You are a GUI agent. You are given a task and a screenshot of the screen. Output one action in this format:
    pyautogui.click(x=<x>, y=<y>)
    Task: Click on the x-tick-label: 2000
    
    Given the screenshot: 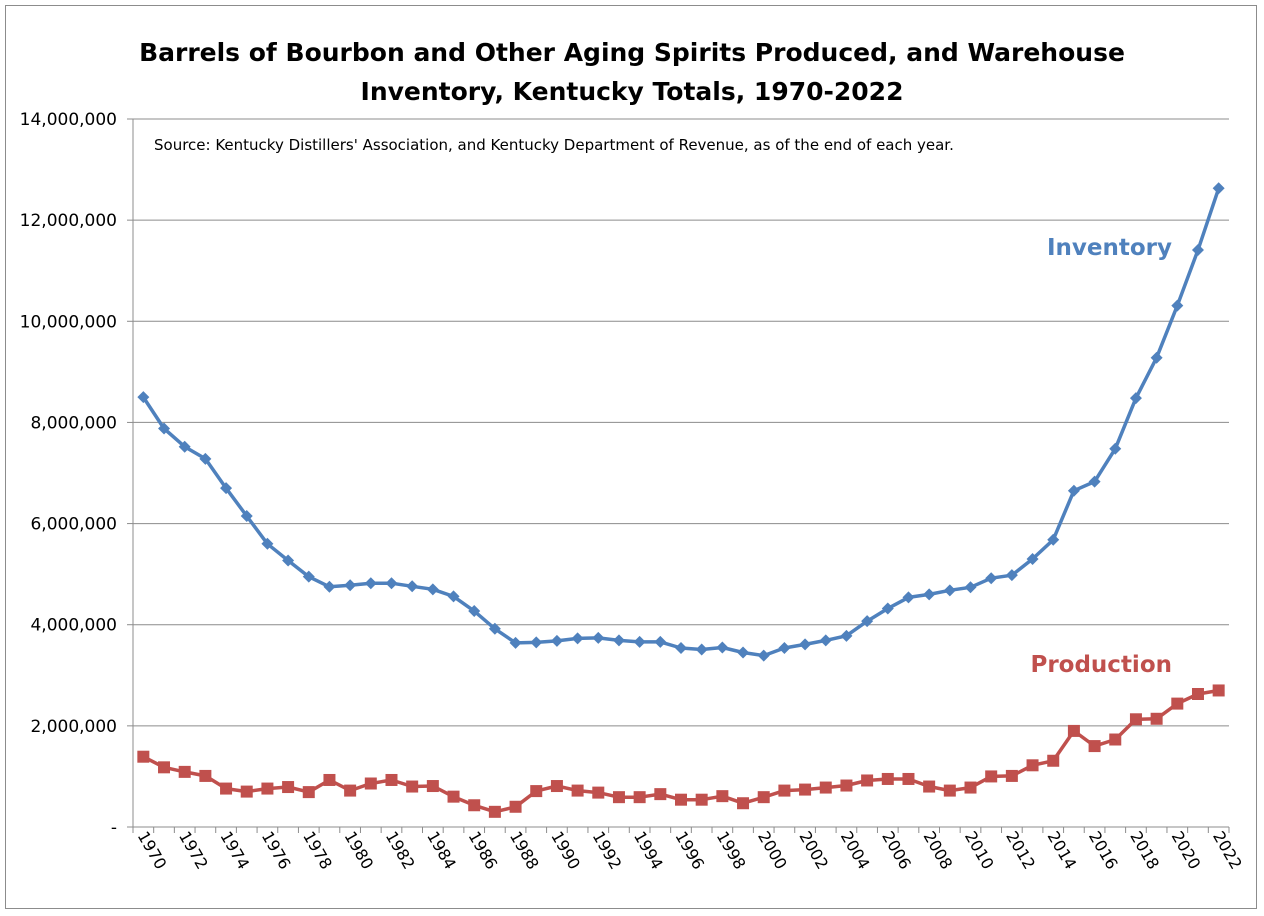 What is the action you would take?
    pyautogui.click(x=772, y=850)
    